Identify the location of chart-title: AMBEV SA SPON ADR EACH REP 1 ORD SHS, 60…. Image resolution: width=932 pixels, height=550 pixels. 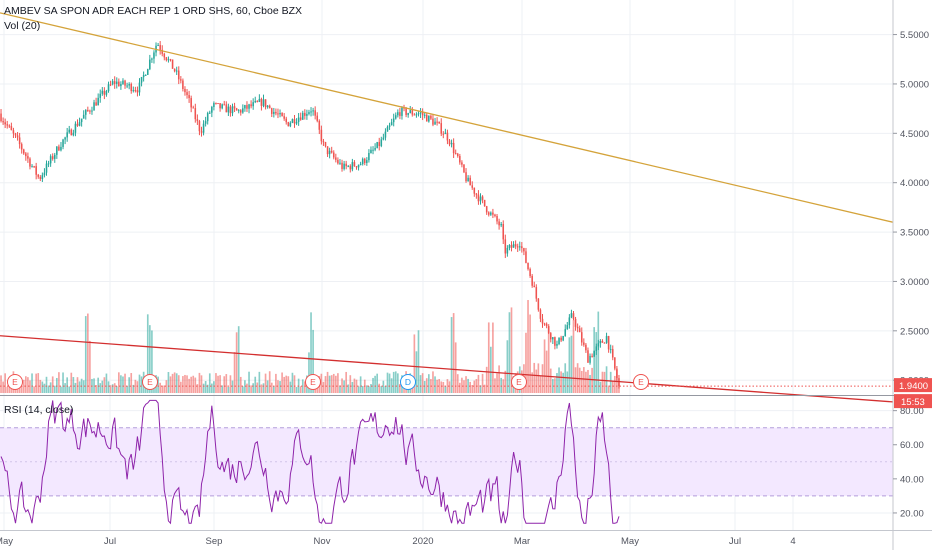
(153, 11).